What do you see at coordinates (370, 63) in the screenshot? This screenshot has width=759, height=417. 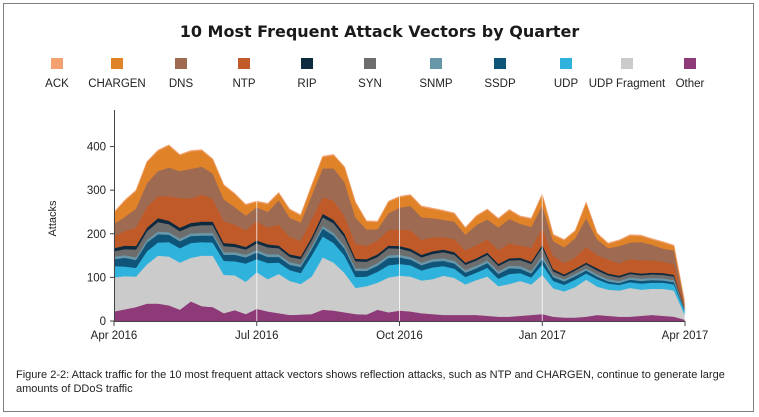 I see `legend-swatch-syn` at bounding box center [370, 63].